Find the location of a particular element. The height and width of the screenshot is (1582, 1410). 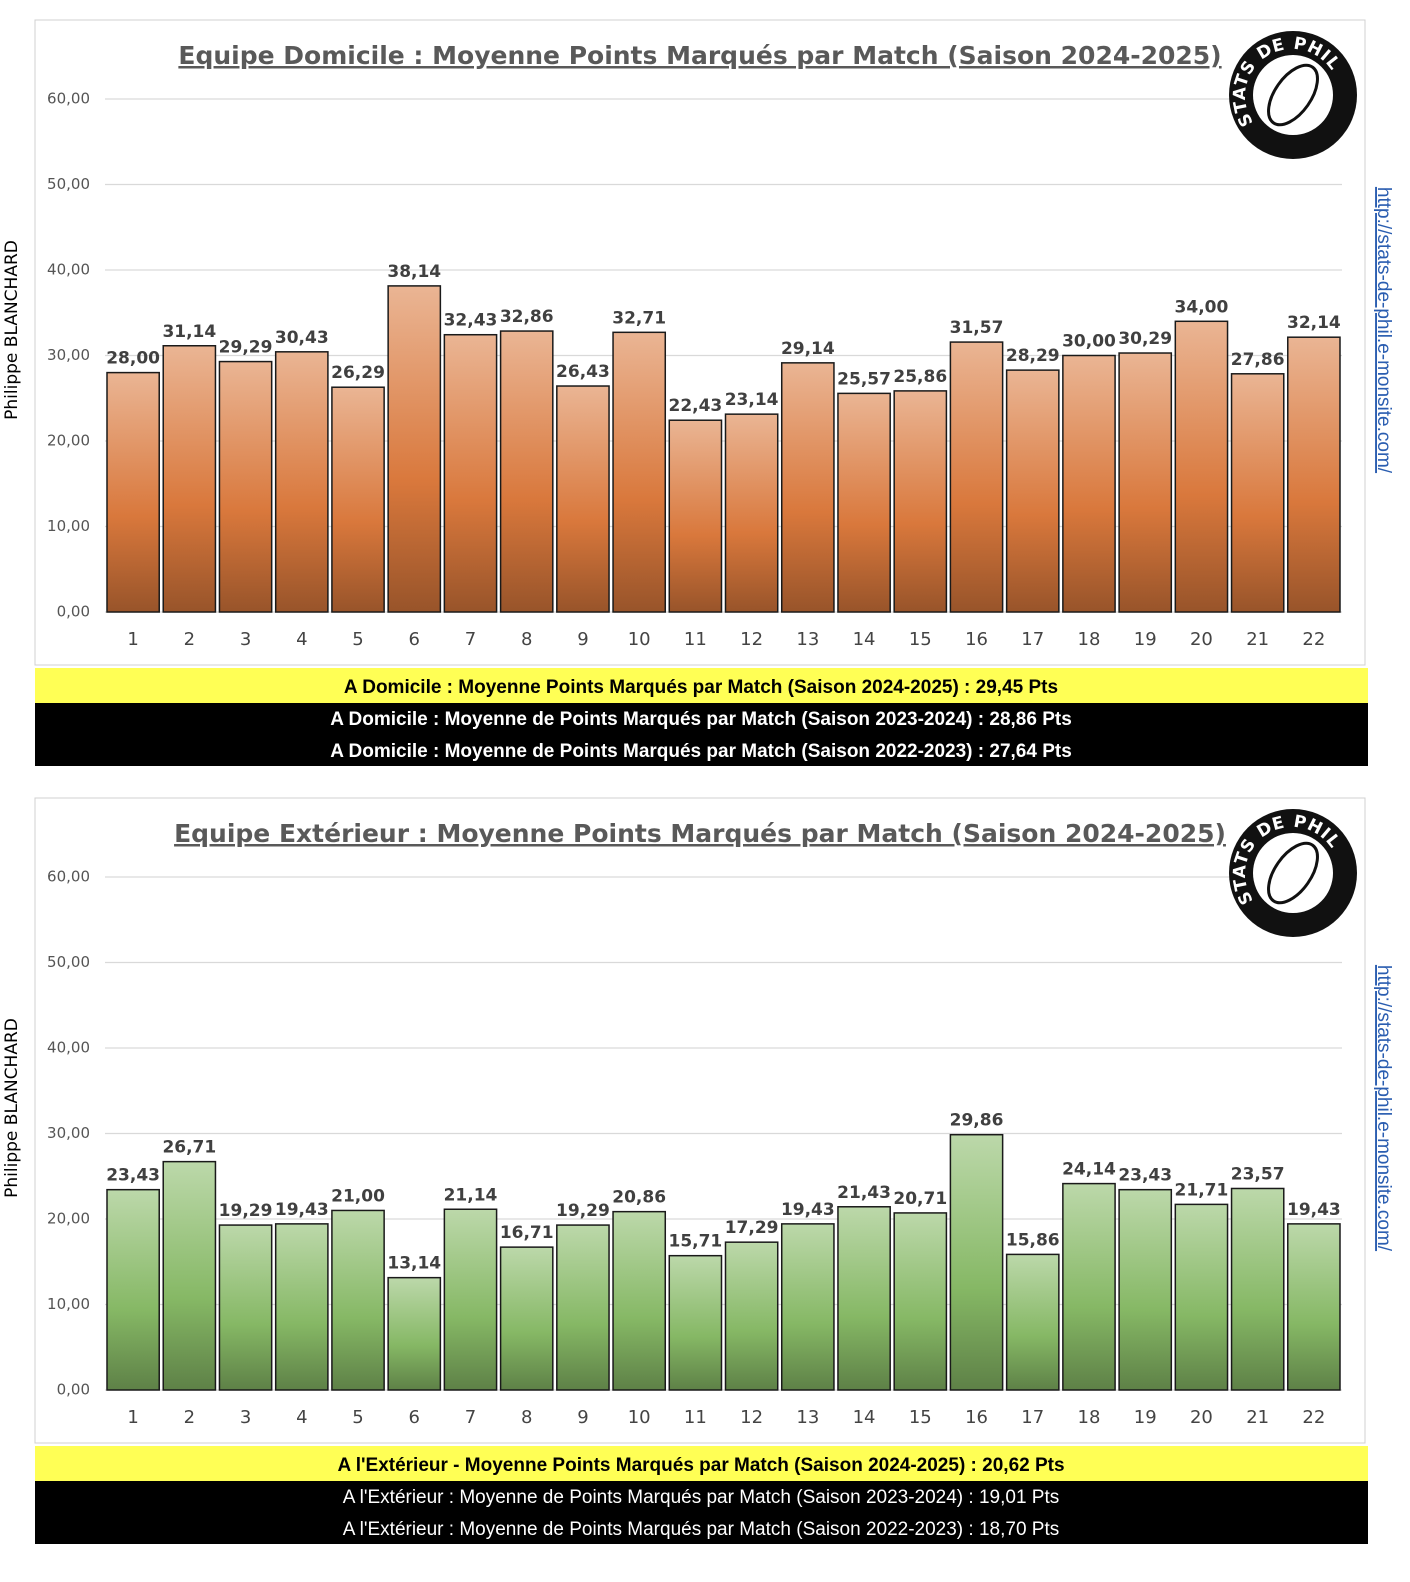

logo-center is located at coordinates (1293, 95).